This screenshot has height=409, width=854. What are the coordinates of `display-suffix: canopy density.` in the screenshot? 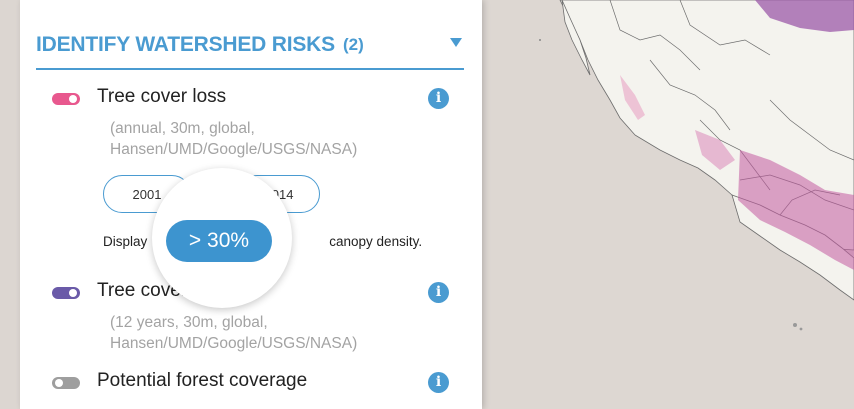 It's located at (376, 241).